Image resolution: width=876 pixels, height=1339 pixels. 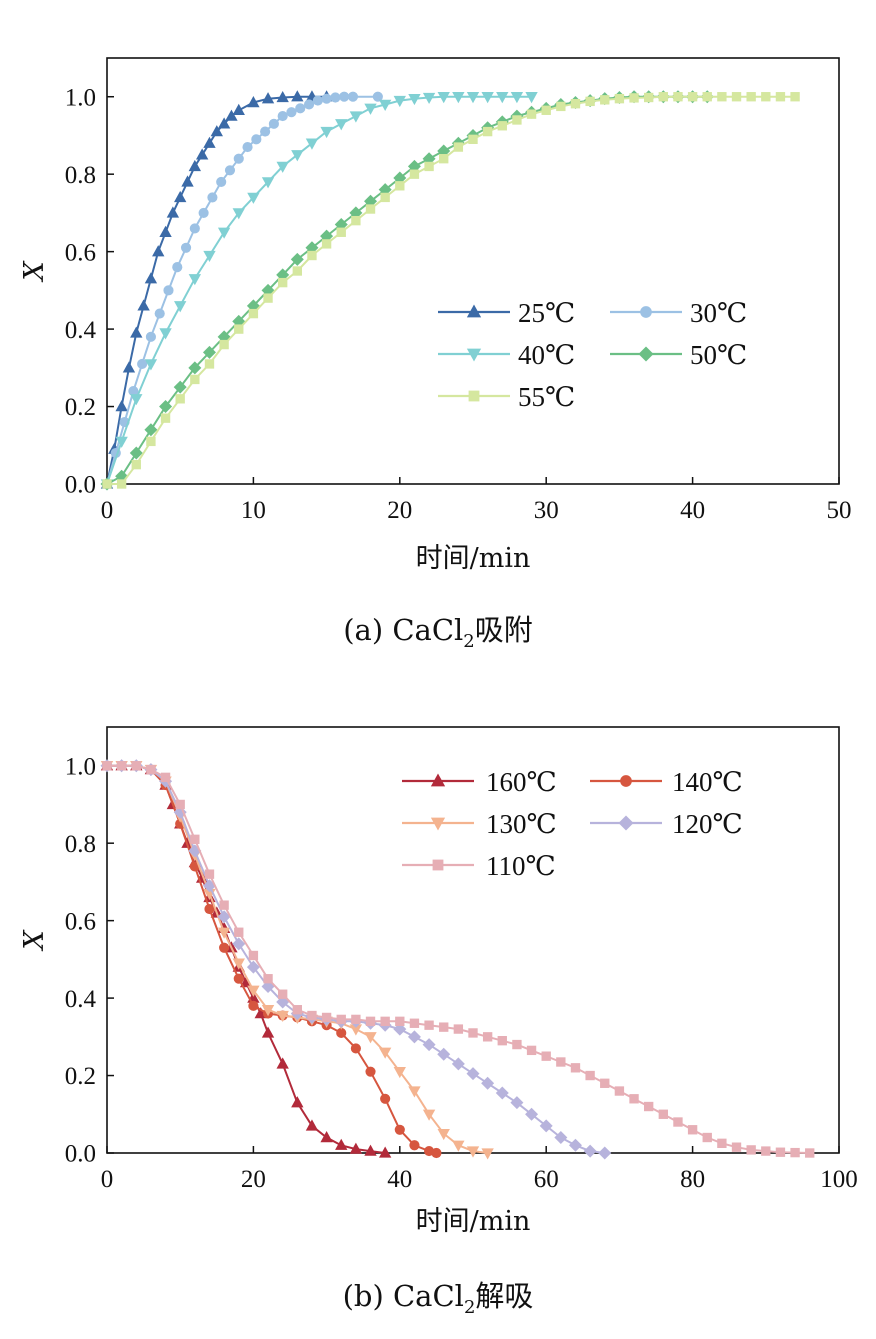 What do you see at coordinates (469, 1307) in the screenshot?
I see `chart-b-caption-subscript: 2` at bounding box center [469, 1307].